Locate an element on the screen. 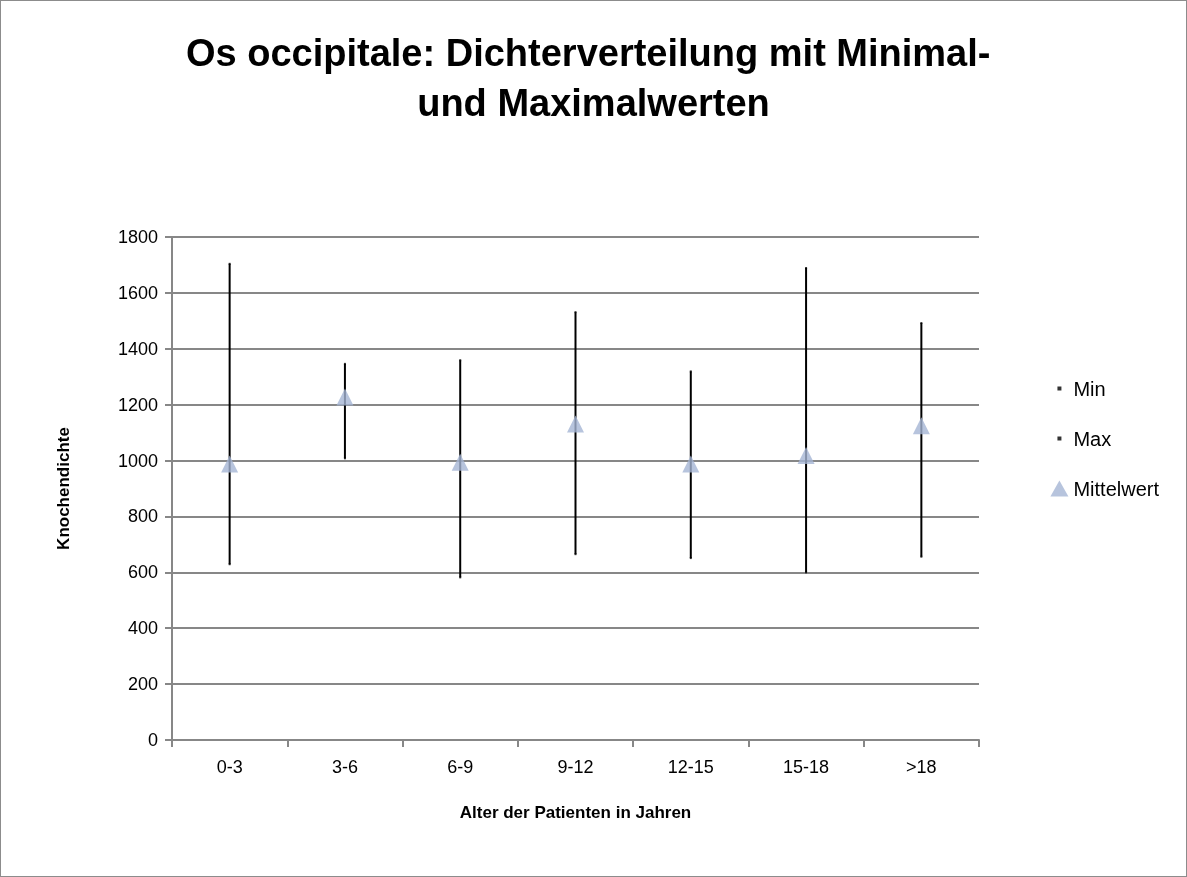 This screenshot has width=1187, height=877. legend-label: Max is located at coordinates (1092, 438).